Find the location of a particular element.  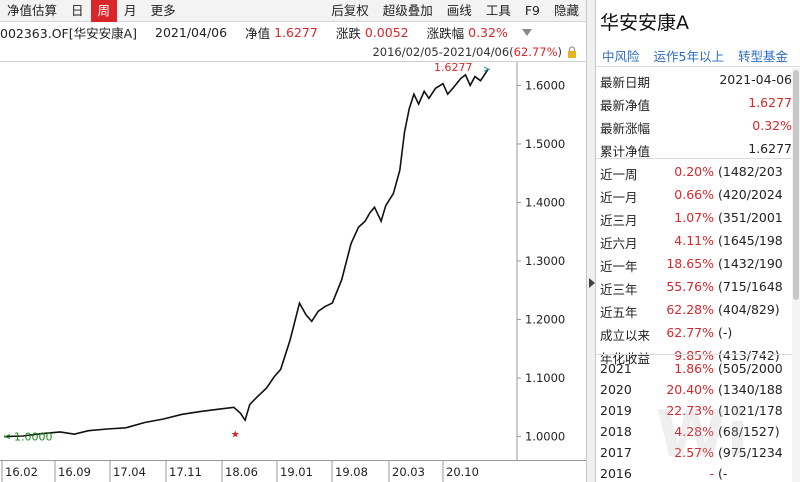

year-rank: (1021/178 is located at coordinates (750, 410).